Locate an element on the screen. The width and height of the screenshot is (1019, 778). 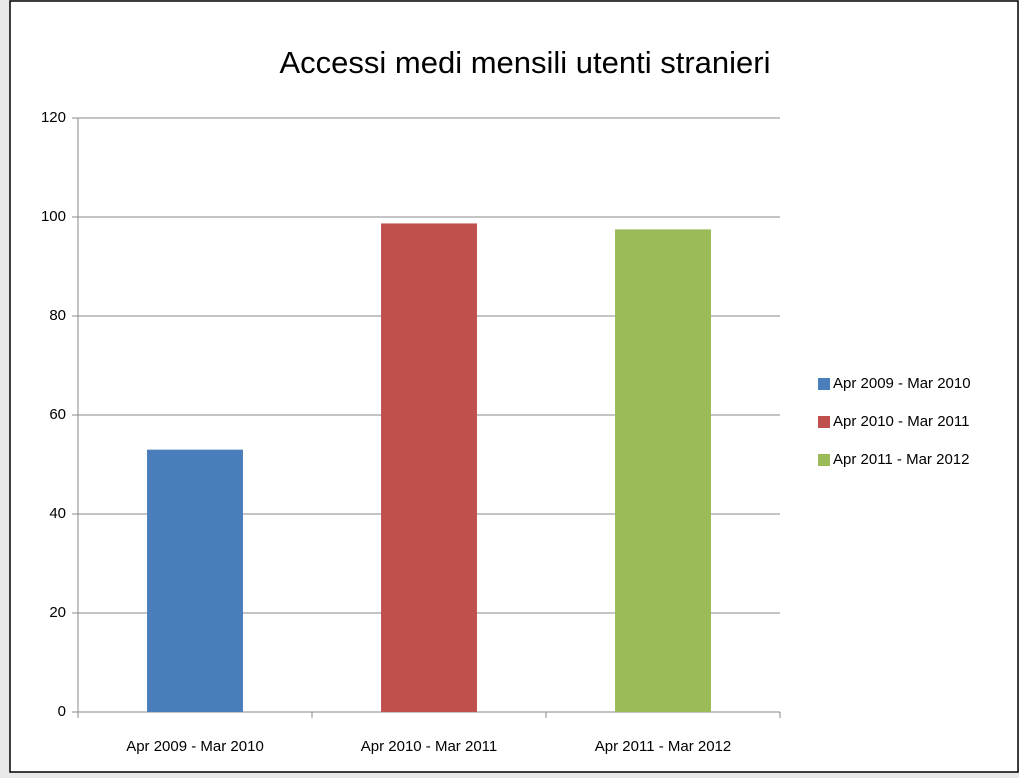
legend-label: Apr 2009 - Mar 2010 is located at coordinates (902, 383).